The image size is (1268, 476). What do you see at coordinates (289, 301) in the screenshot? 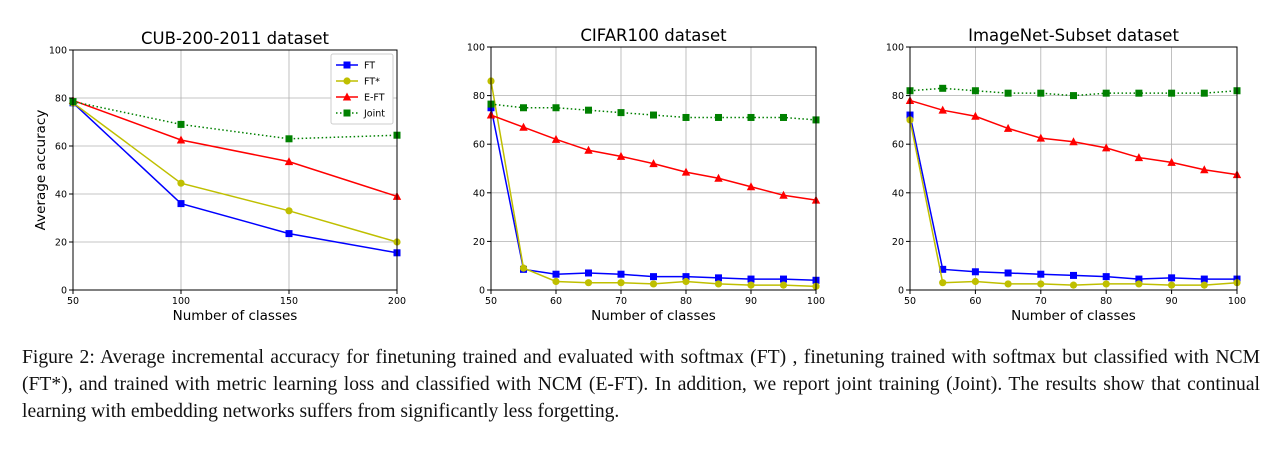
I see `x-tick-label: 150` at bounding box center [289, 301].